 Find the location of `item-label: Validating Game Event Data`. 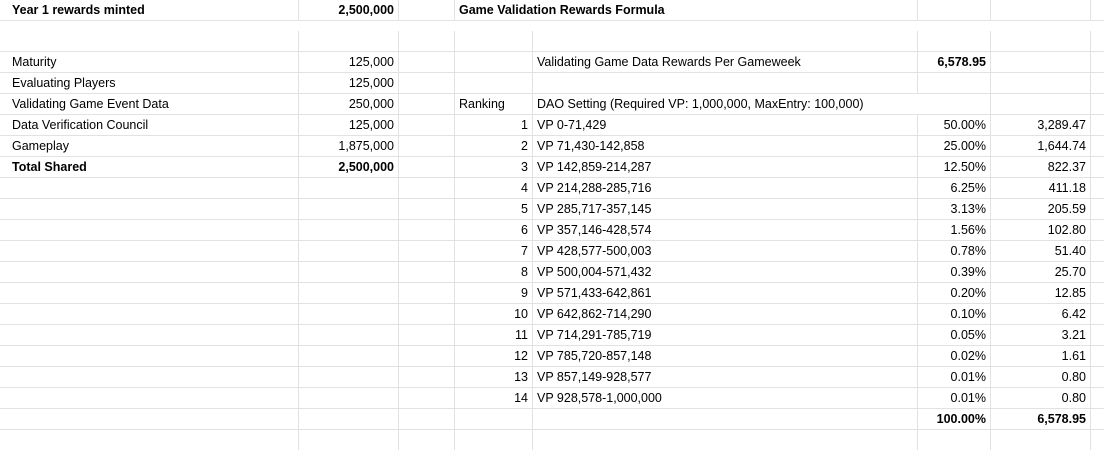

item-label: Validating Game Event Data is located at coordinates (153, 104).